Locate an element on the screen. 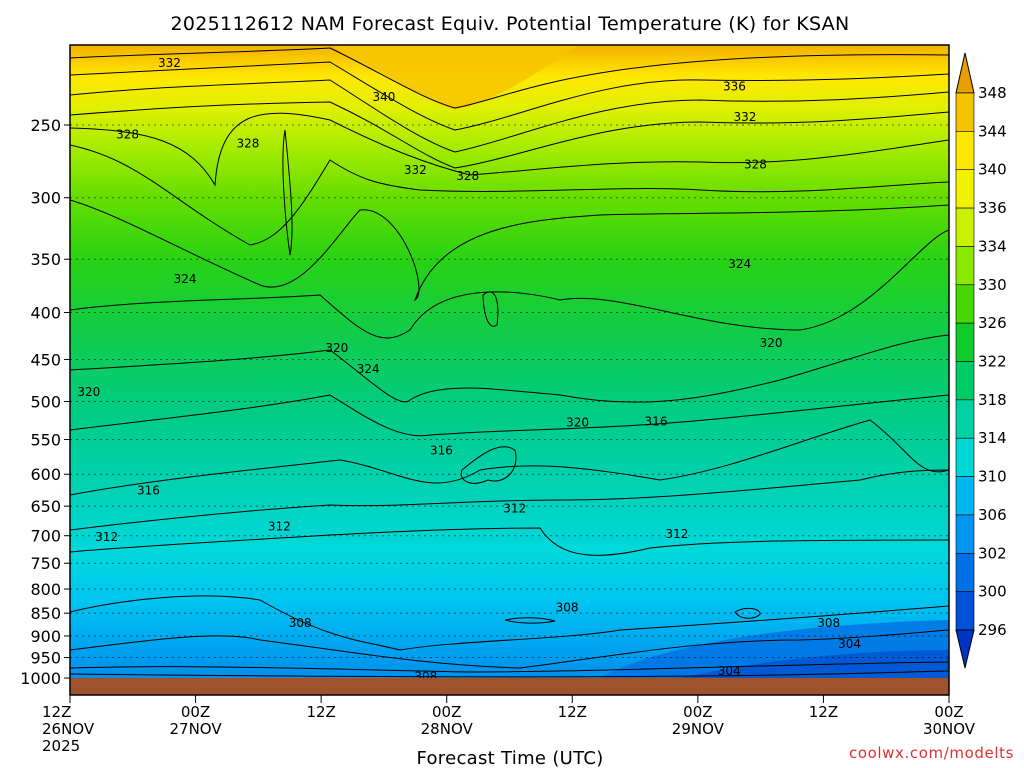 This screenshot has height=768, width=1024. x-tick-label: 2025 is located at coordinates (61, 746).